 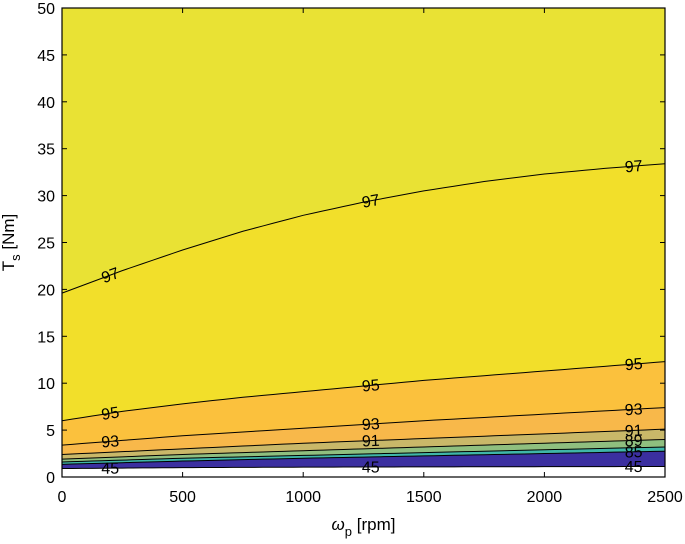 I want to click on y-label-unit: [Nm], so click(x=9, y=234).